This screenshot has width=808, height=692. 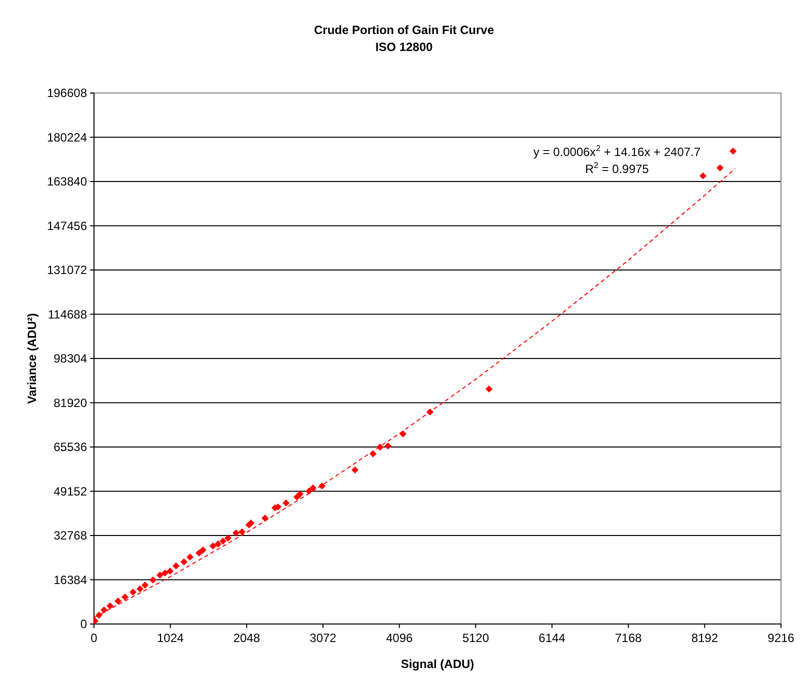 I want to click on x-tick-label: 3072, so click(x=323, y=638).